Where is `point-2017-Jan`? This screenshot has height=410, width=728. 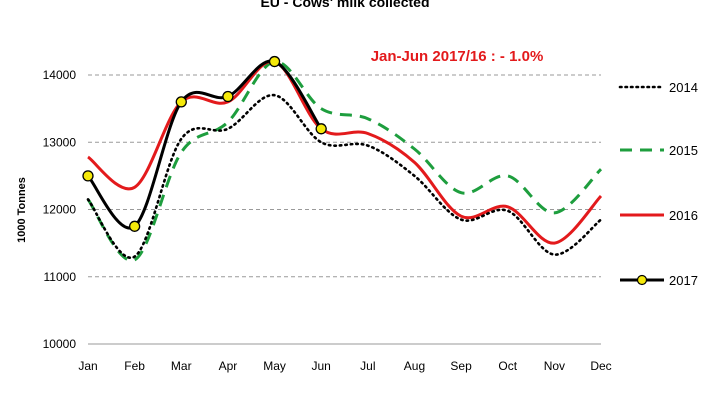 point-2017-Jan is located at coordinates (88, 176).